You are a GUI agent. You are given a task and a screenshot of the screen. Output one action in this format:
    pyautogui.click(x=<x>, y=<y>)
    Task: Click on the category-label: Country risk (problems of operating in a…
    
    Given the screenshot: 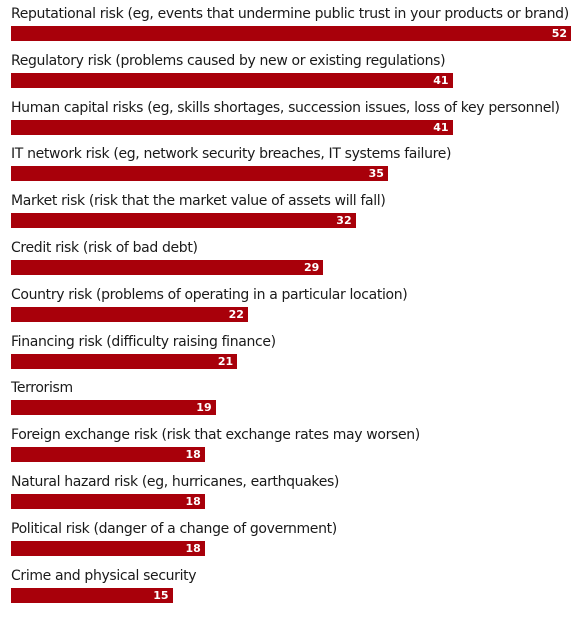 What is the action you would take?
    pyautogui.click(x=209, y=294)
    